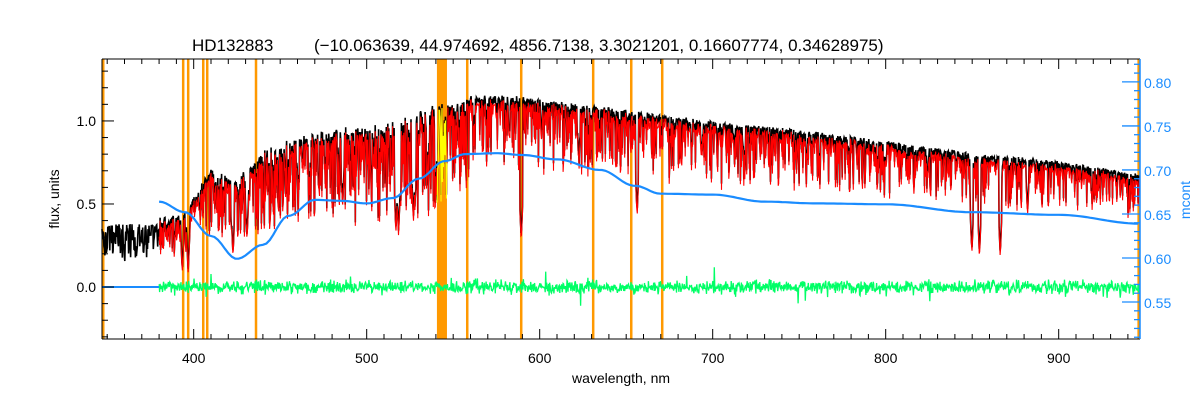 The width and height of the screenshot is (1200, 400). What do you see at coordinates (1185, 200) in the screenshot?
I see `y2-axis-label: mcont` at bounding box center [1185, 200].